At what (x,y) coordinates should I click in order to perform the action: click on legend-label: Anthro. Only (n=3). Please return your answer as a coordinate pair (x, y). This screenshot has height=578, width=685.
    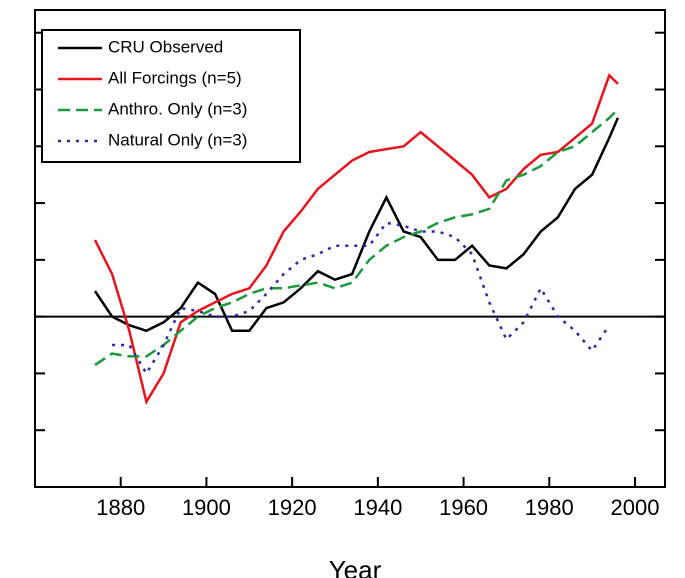
    Looking at the image, I should click on (177, 108).